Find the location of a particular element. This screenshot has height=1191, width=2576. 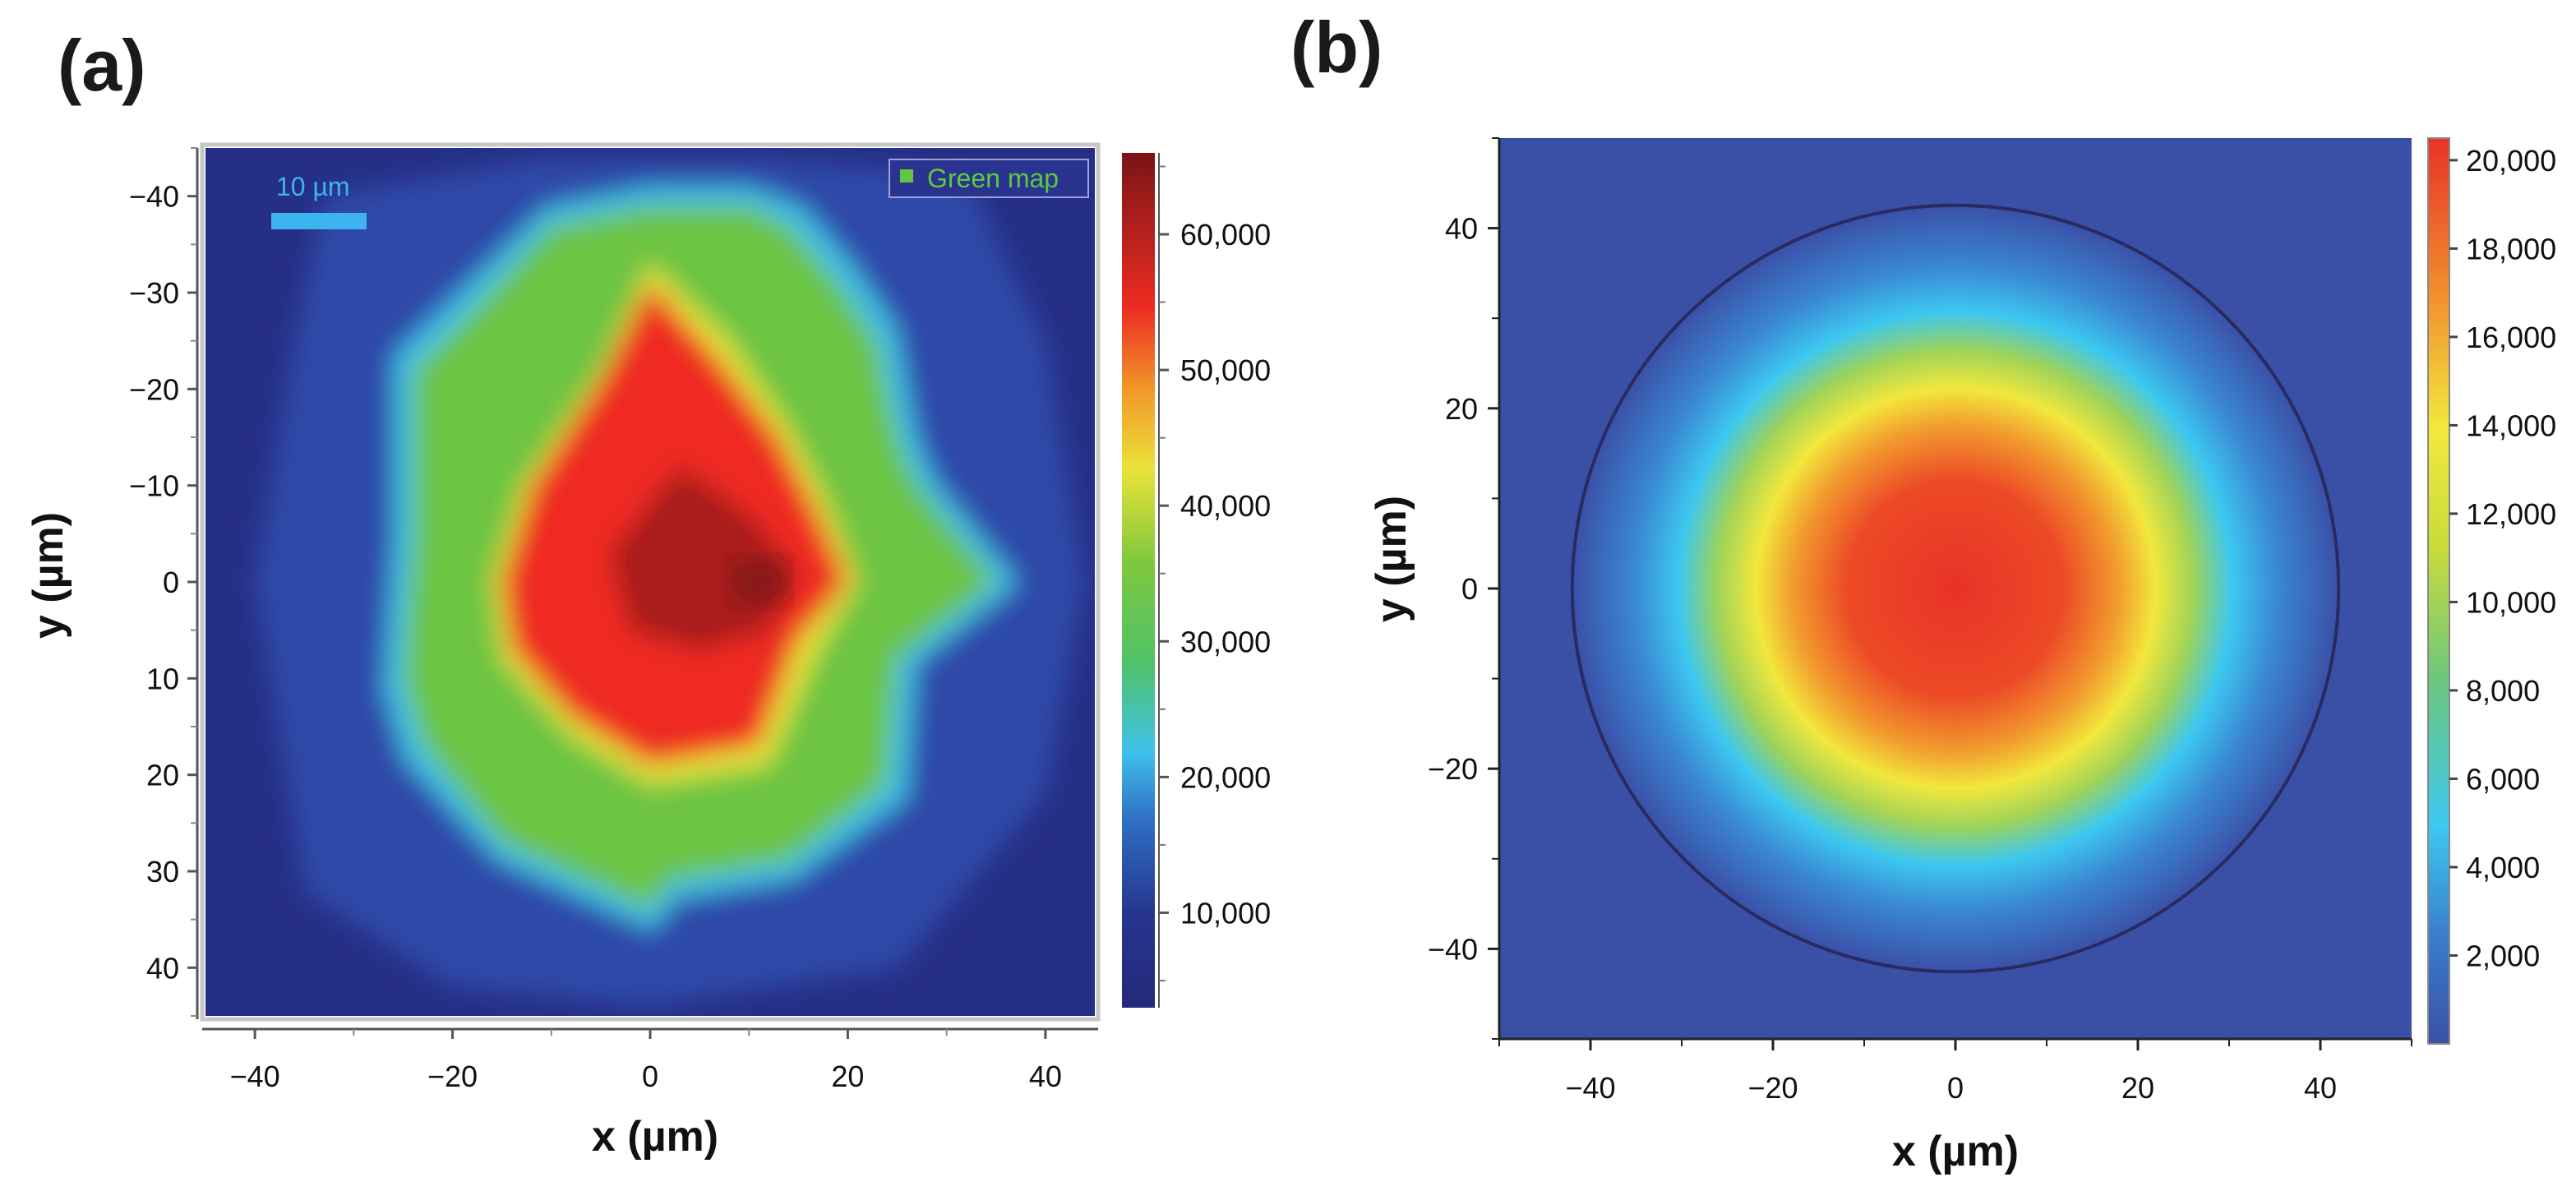

colorbar-tick-label: 2,000 is located at coordinates (2503, 955).